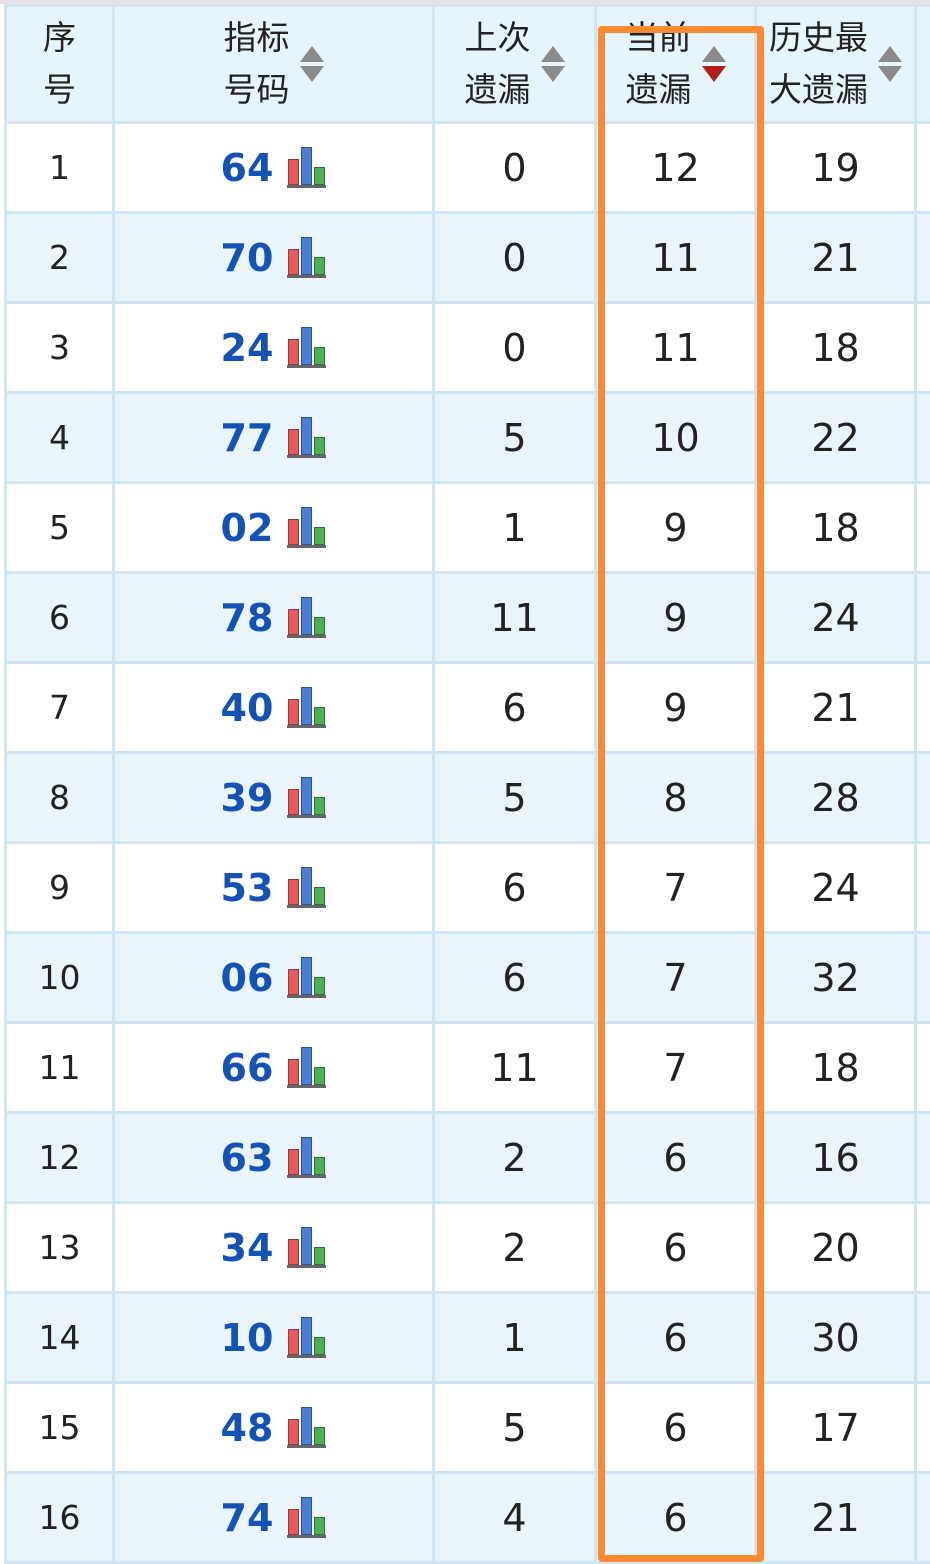  What do you see at coordinates (59, 1337) in the screenshot?
I see `row-index: 14` at bounding box center [59, 1337].